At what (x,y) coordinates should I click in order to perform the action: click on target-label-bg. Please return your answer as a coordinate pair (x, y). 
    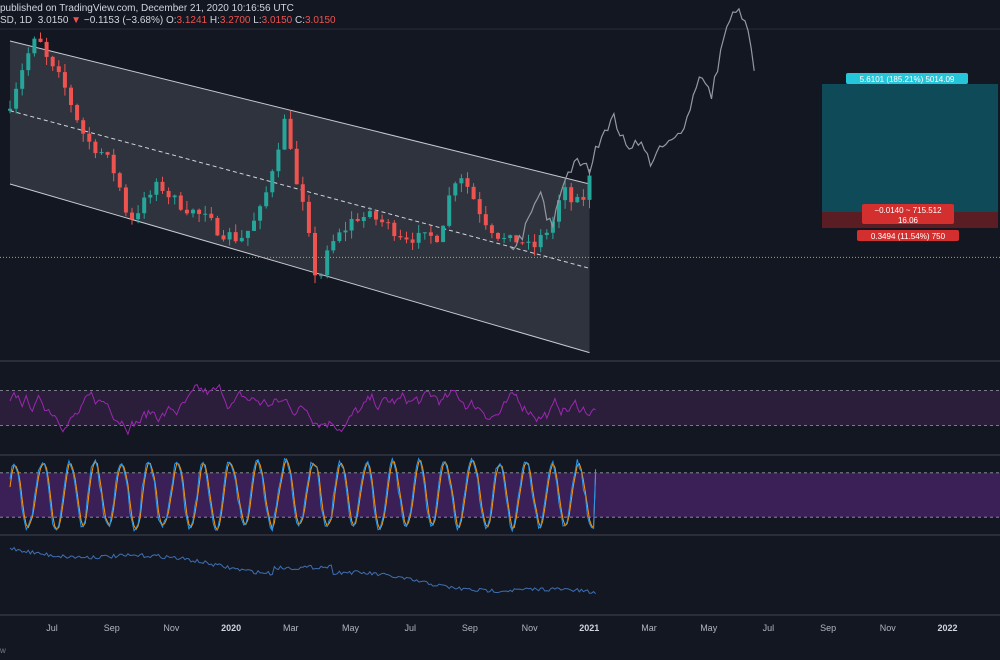
    Looking at the image, I should click on (907, 78).